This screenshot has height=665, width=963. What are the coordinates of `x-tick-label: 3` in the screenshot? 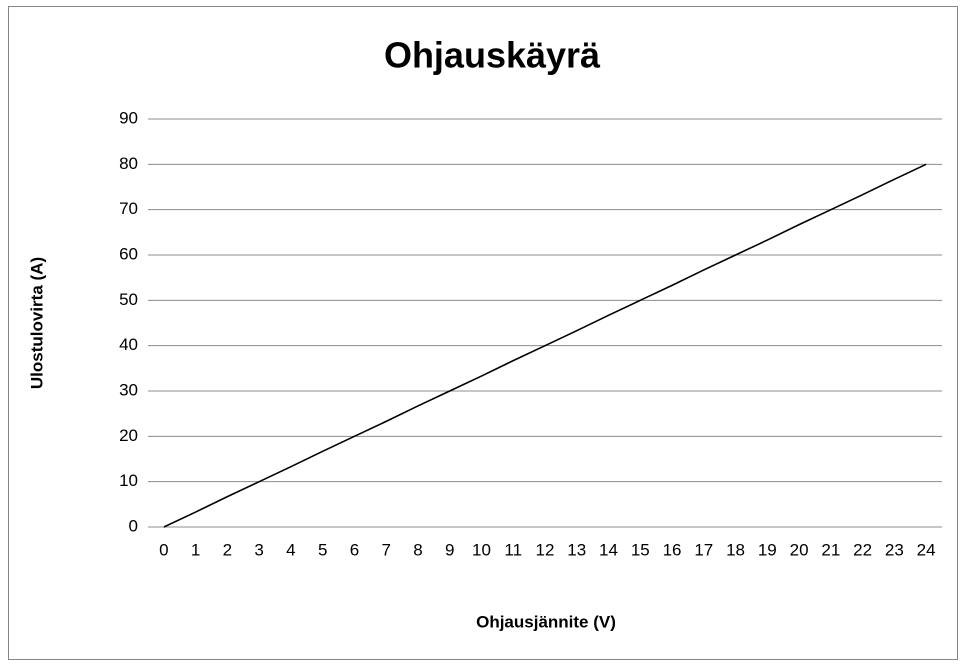 It's located at (258, 549).